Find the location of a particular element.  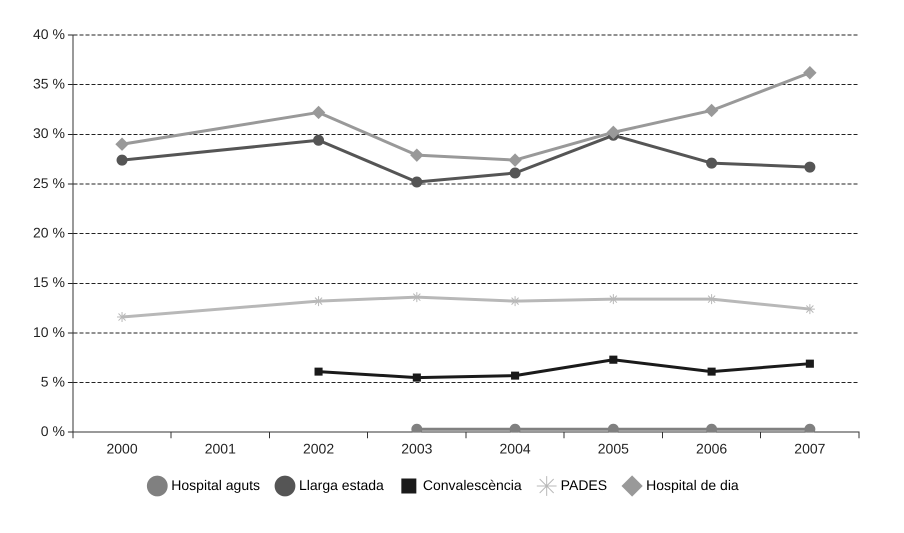

y-tick-label: 30 % is located at coordinates (48, 133).